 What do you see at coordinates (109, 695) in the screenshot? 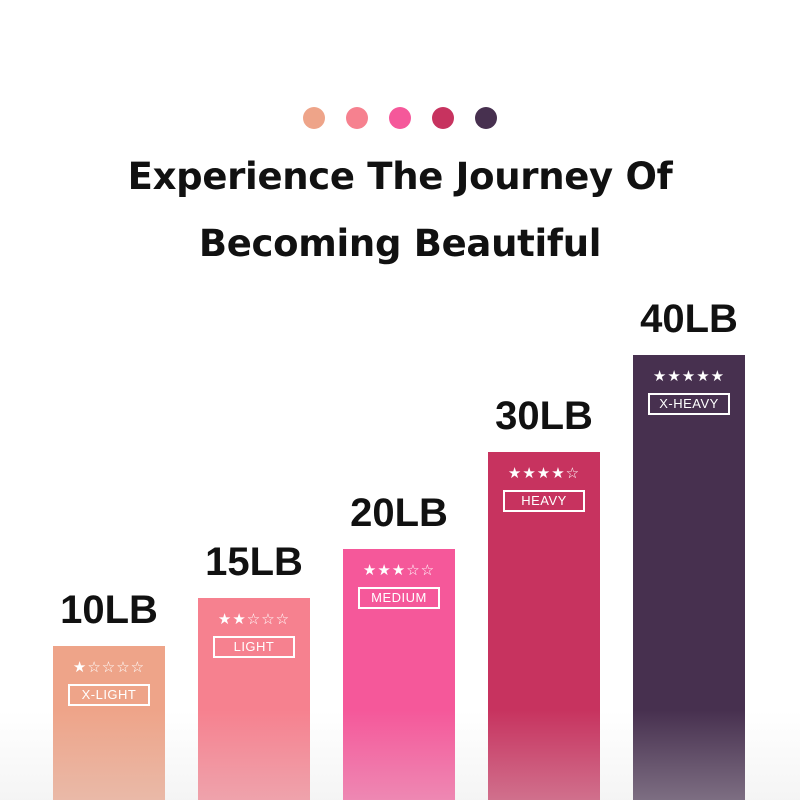
I see `level-tag: X-LIGHT` at bounding box center [109, 695].